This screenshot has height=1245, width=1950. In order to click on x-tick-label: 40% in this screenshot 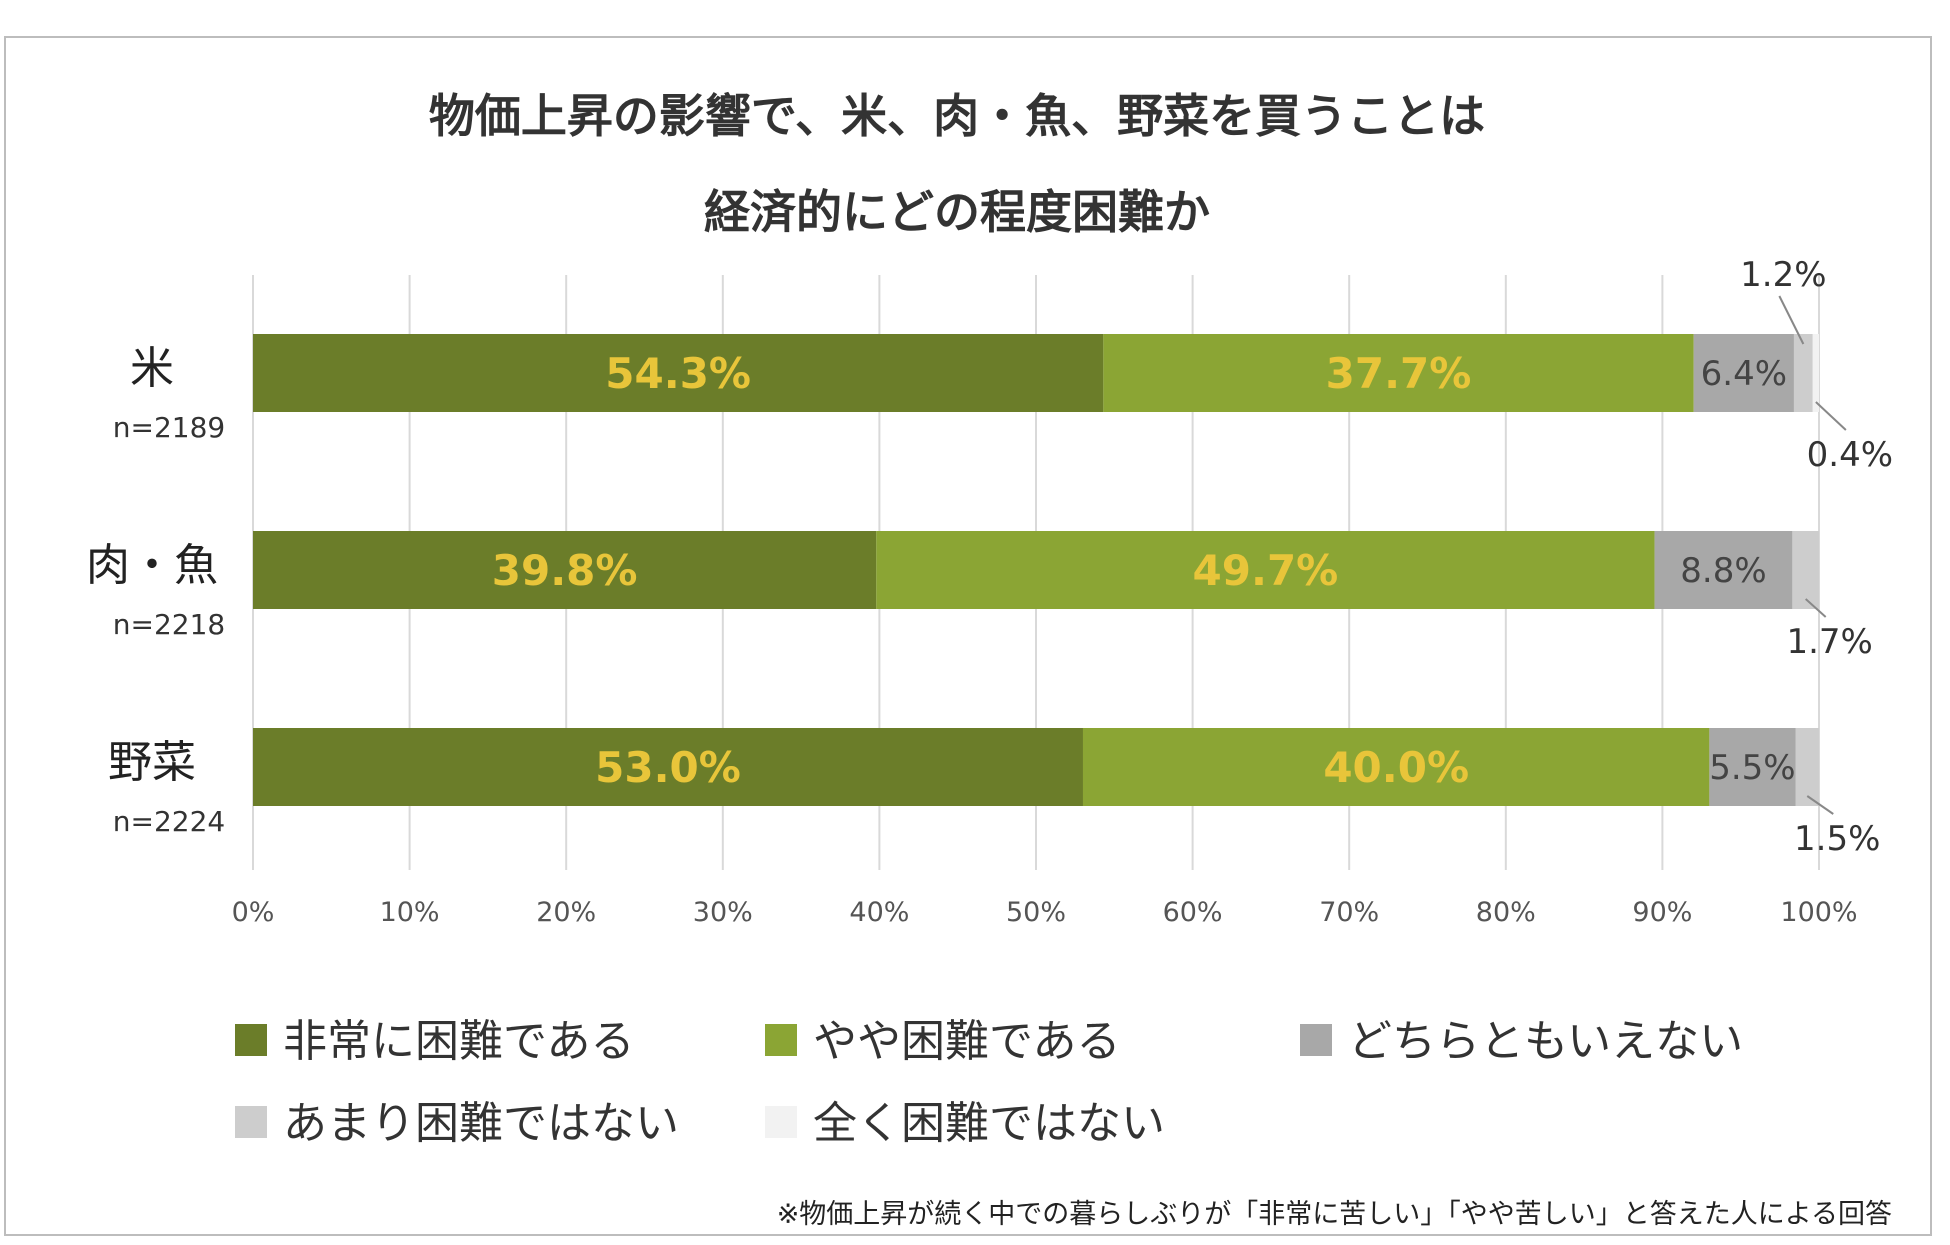, I will do `click(879, 912)`.